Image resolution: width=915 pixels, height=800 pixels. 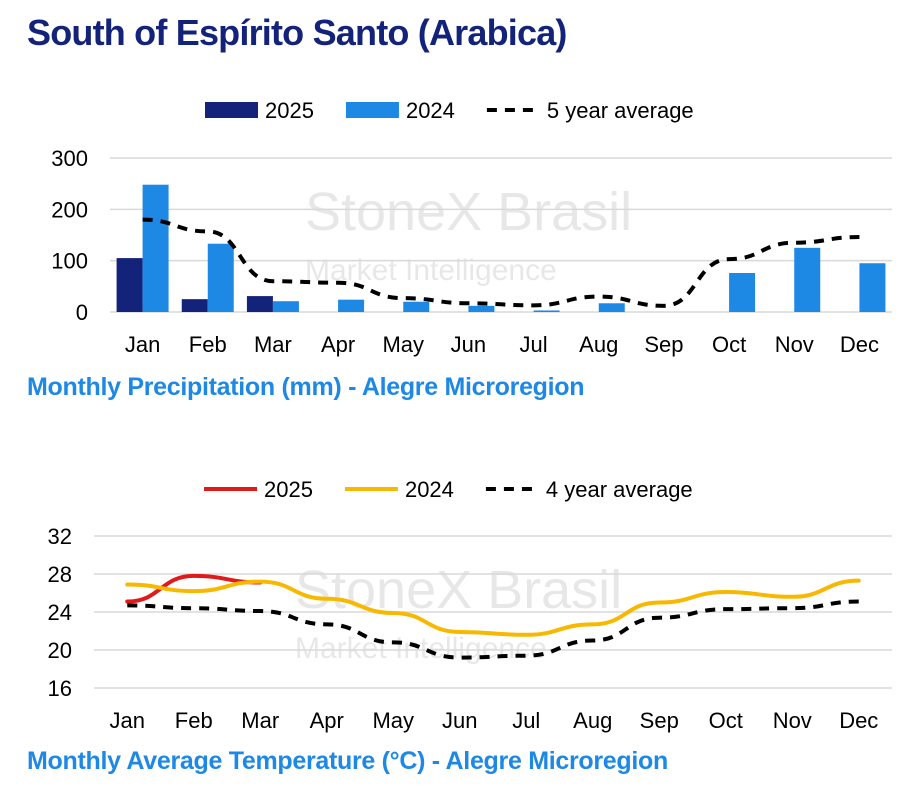 I want to click on precip-x-tick-label: Jan, so click(x=142, y=344).